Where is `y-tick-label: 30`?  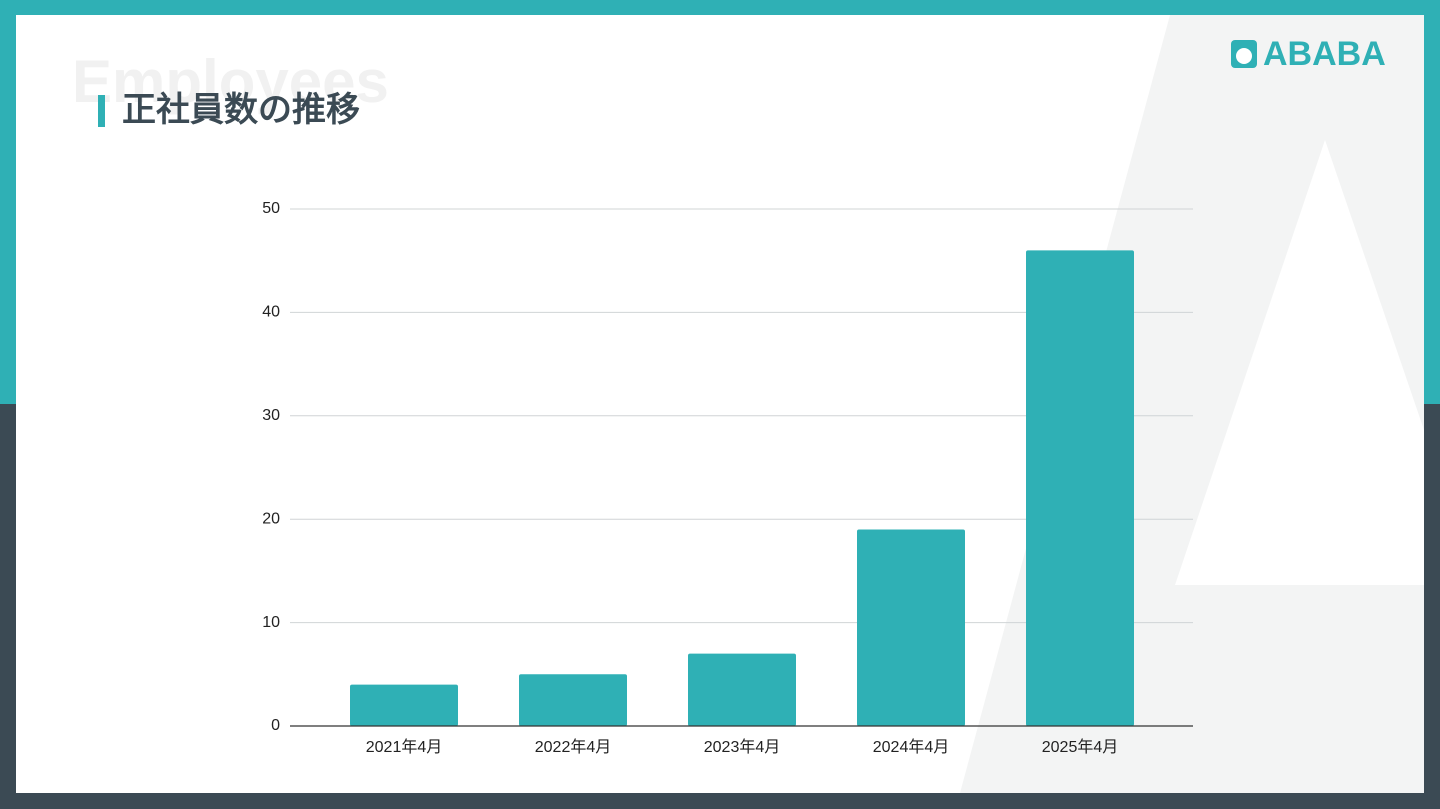 y-tick-label: 30 is located at coordinates (271, 415).